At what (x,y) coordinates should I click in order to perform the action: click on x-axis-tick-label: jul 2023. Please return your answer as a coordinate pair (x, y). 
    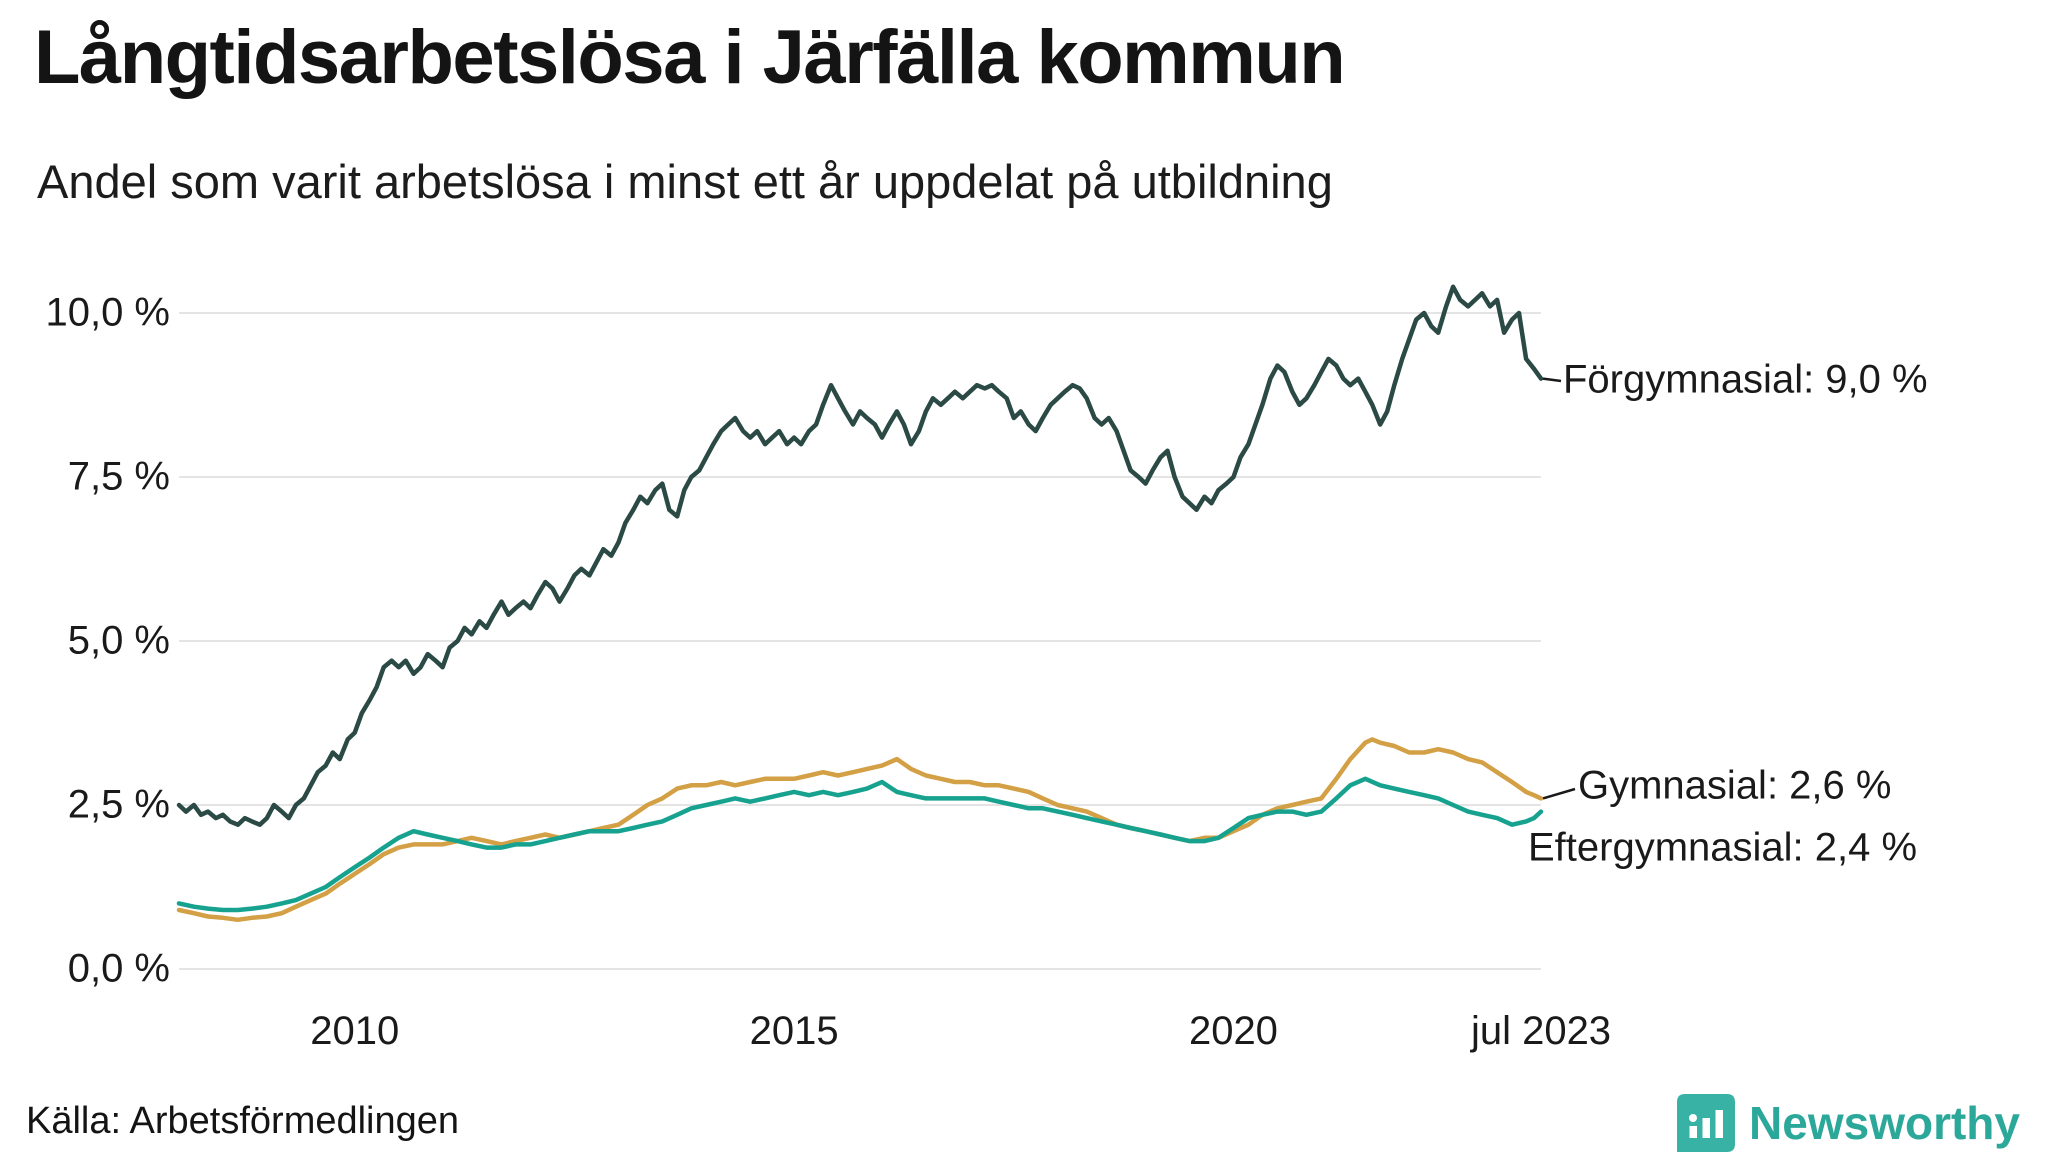
    Looking at the image, I should click on (1541, 1031).